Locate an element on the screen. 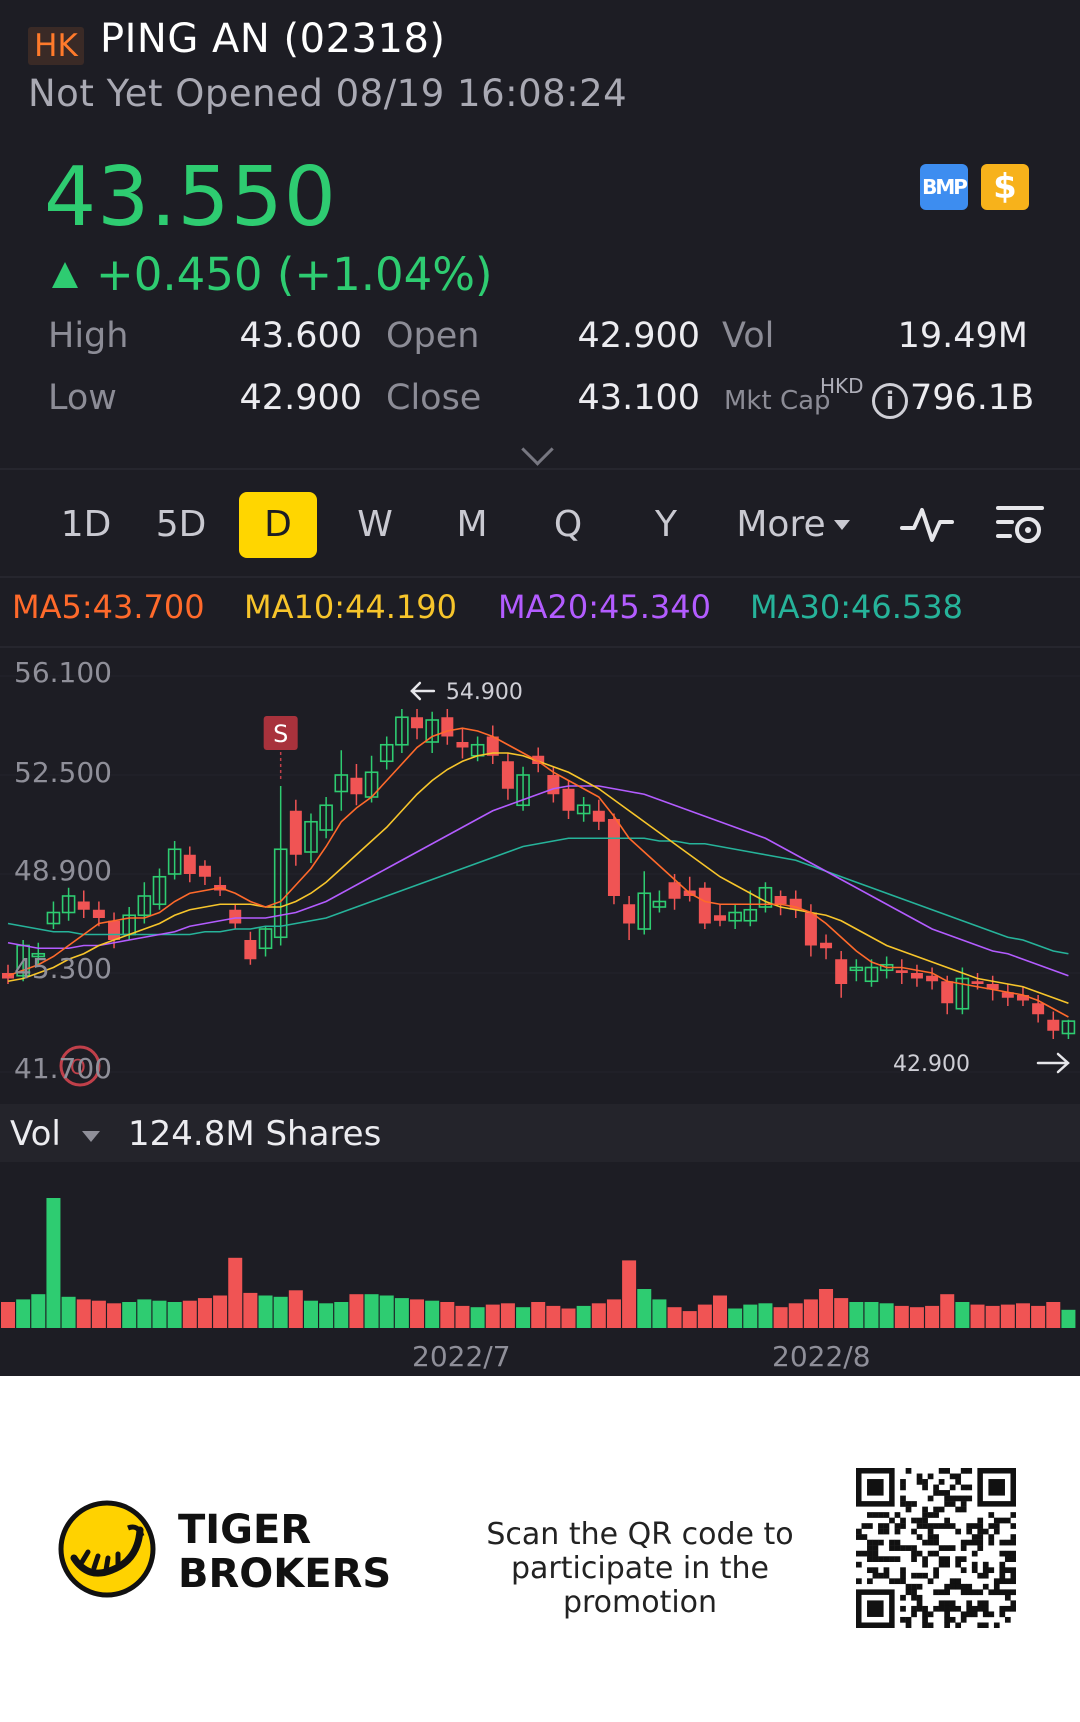 The width and height of the screenshot is (1080, 1722). info-icon: i is located at coordinates (890, 401).